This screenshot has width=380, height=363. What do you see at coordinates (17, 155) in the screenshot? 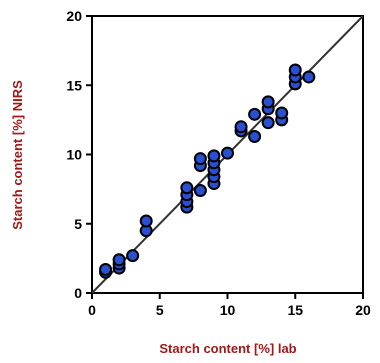
I see `y-axis-label: Starch content [%] NIRS` at bounding box center [17, 155].